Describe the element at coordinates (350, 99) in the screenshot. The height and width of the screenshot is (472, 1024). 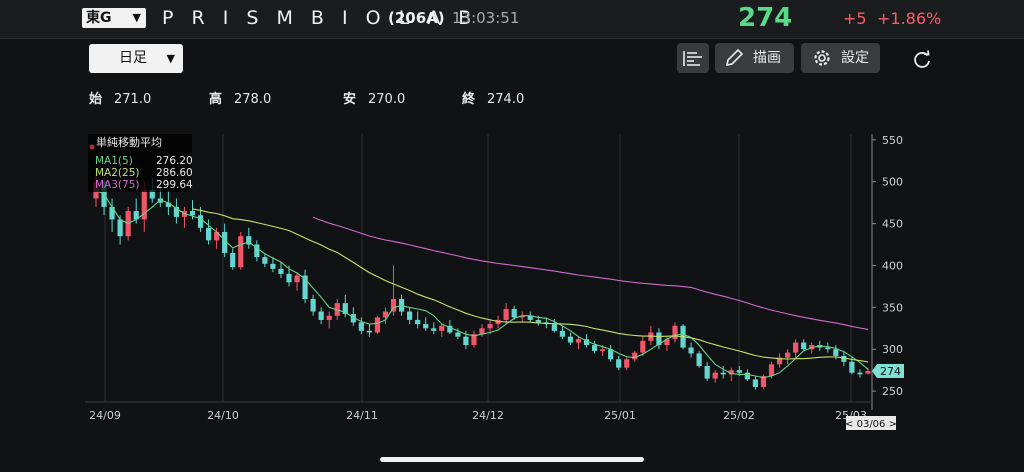
I see `low-label: 安` at that location.